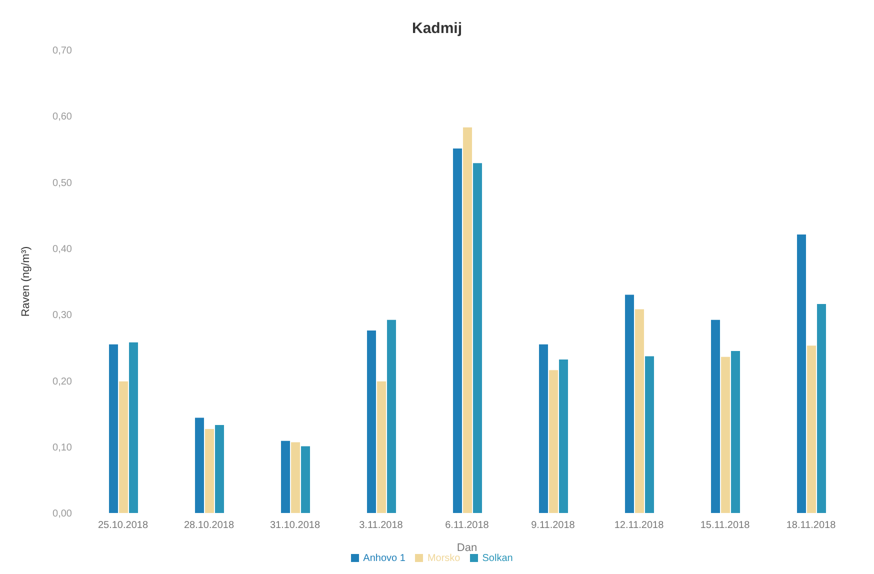 This screenshot has height=574, width=874. I want to click on legend-label: Solkan, so click(497, 558).